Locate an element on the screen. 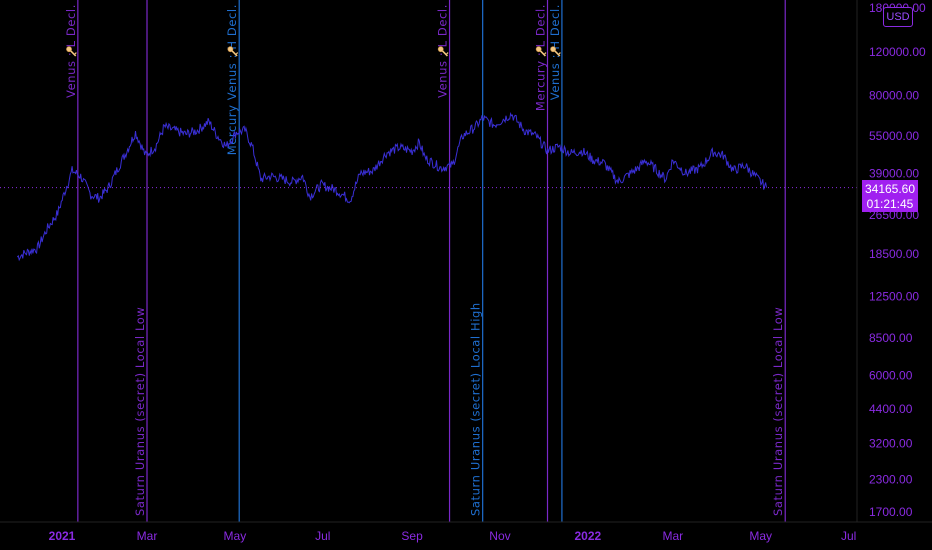 This screenshot has width=932, height=550. y-tick-label: 6000.00 is located at coordinates (891, 376).